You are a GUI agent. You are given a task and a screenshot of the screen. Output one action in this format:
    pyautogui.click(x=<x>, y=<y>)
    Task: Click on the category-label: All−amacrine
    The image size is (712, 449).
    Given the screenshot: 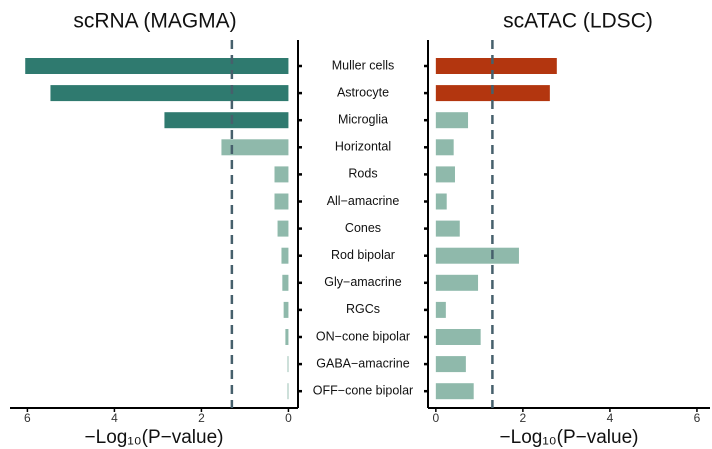 What is the action you would take?
    pyautogui.click(x=363, y=201)
    